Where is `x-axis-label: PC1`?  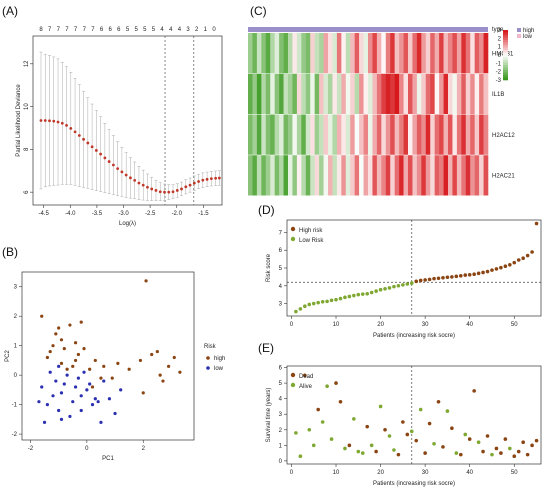 x-axis-label: PC1 is located at coordinates (108, 459).